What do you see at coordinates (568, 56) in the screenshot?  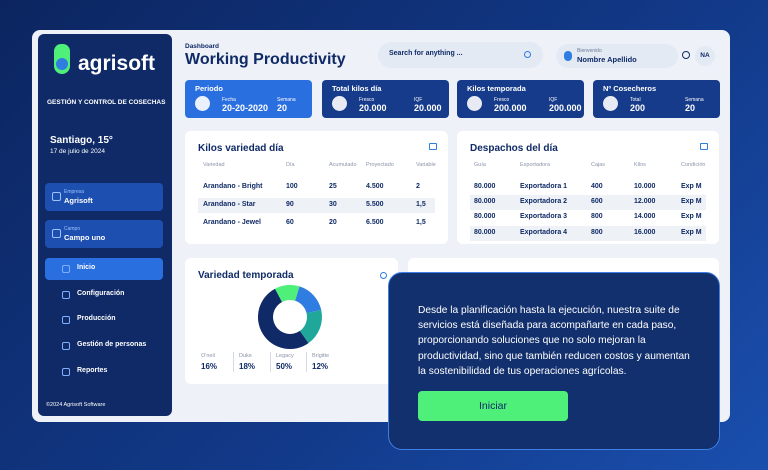 I see `user-icon` at bounding box center [568, 56].